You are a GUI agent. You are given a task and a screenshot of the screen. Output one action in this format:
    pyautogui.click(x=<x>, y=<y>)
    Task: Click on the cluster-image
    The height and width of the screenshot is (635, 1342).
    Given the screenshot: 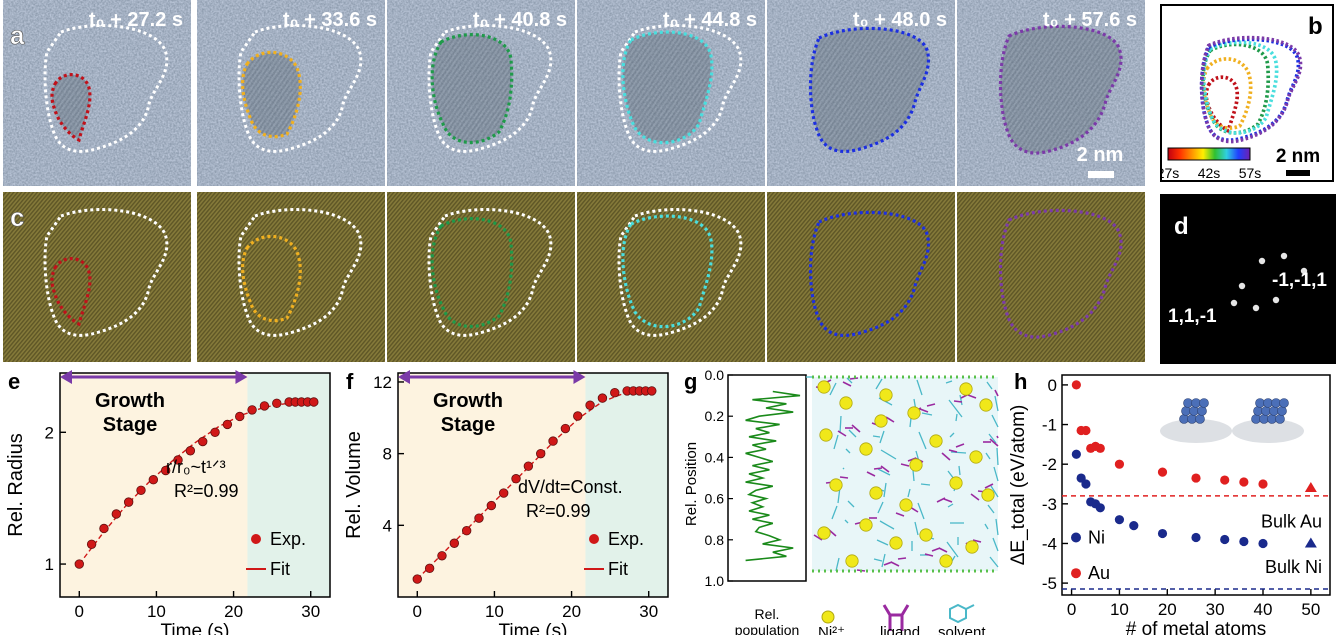 What is the action you would take?
    pyautogui.click(x=1196, y=420)
    